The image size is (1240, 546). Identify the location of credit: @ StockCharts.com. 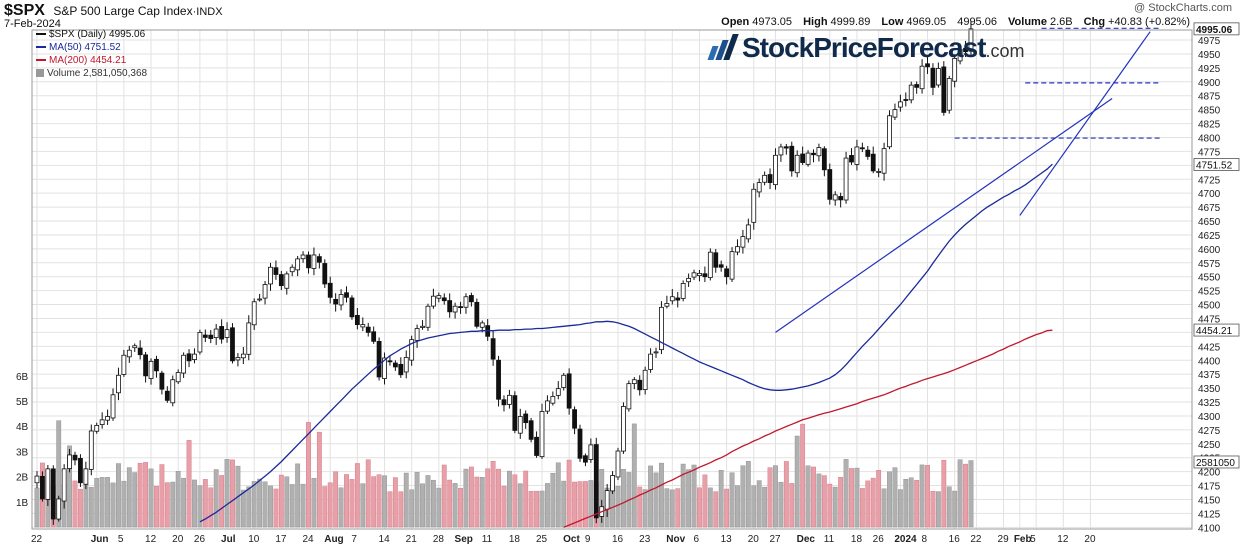
(1183, 8).